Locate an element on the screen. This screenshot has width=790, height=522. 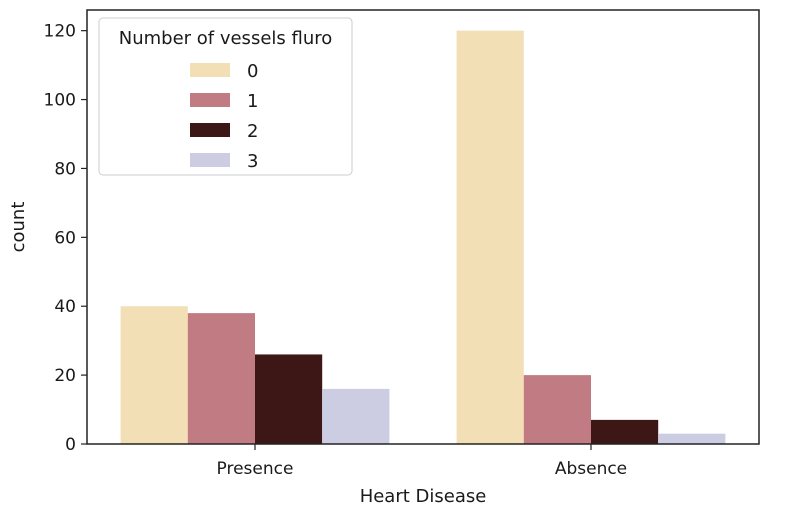
y-tick-label: 40 is located at coordinates (65, 307).